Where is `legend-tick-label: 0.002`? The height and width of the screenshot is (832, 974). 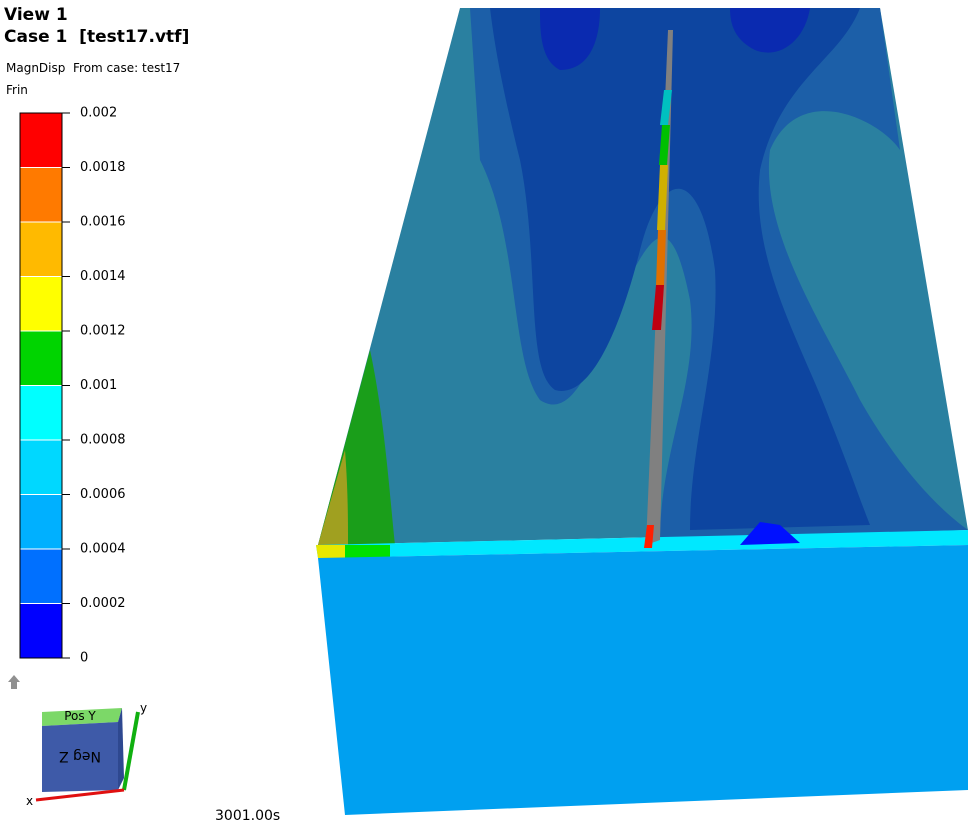
legend-tick-label: 0.002 is located at coordinates (98, 113).